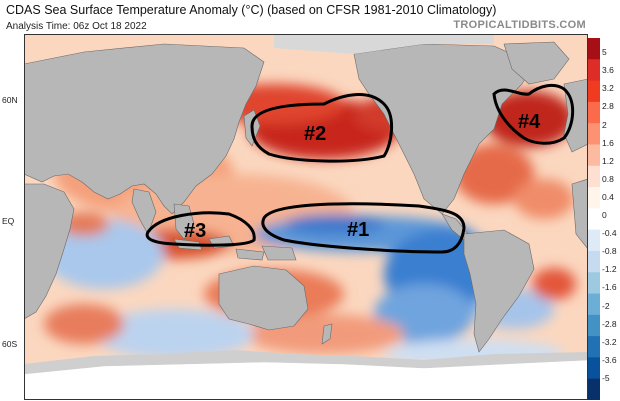 Image resolution: width=620 pixels, height=401 pixels. I want to click on colorbar-tick-label: -1.6, so click(609, 287).